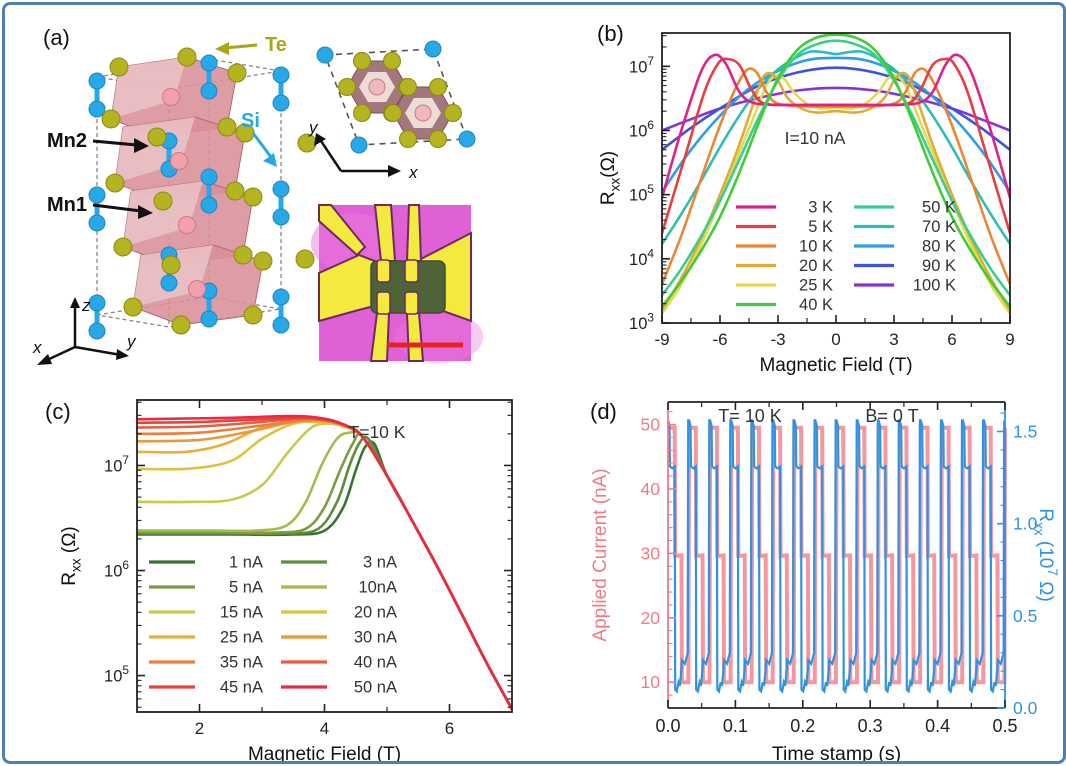  I want to click on svg-text: 9, so click(1009, 339).